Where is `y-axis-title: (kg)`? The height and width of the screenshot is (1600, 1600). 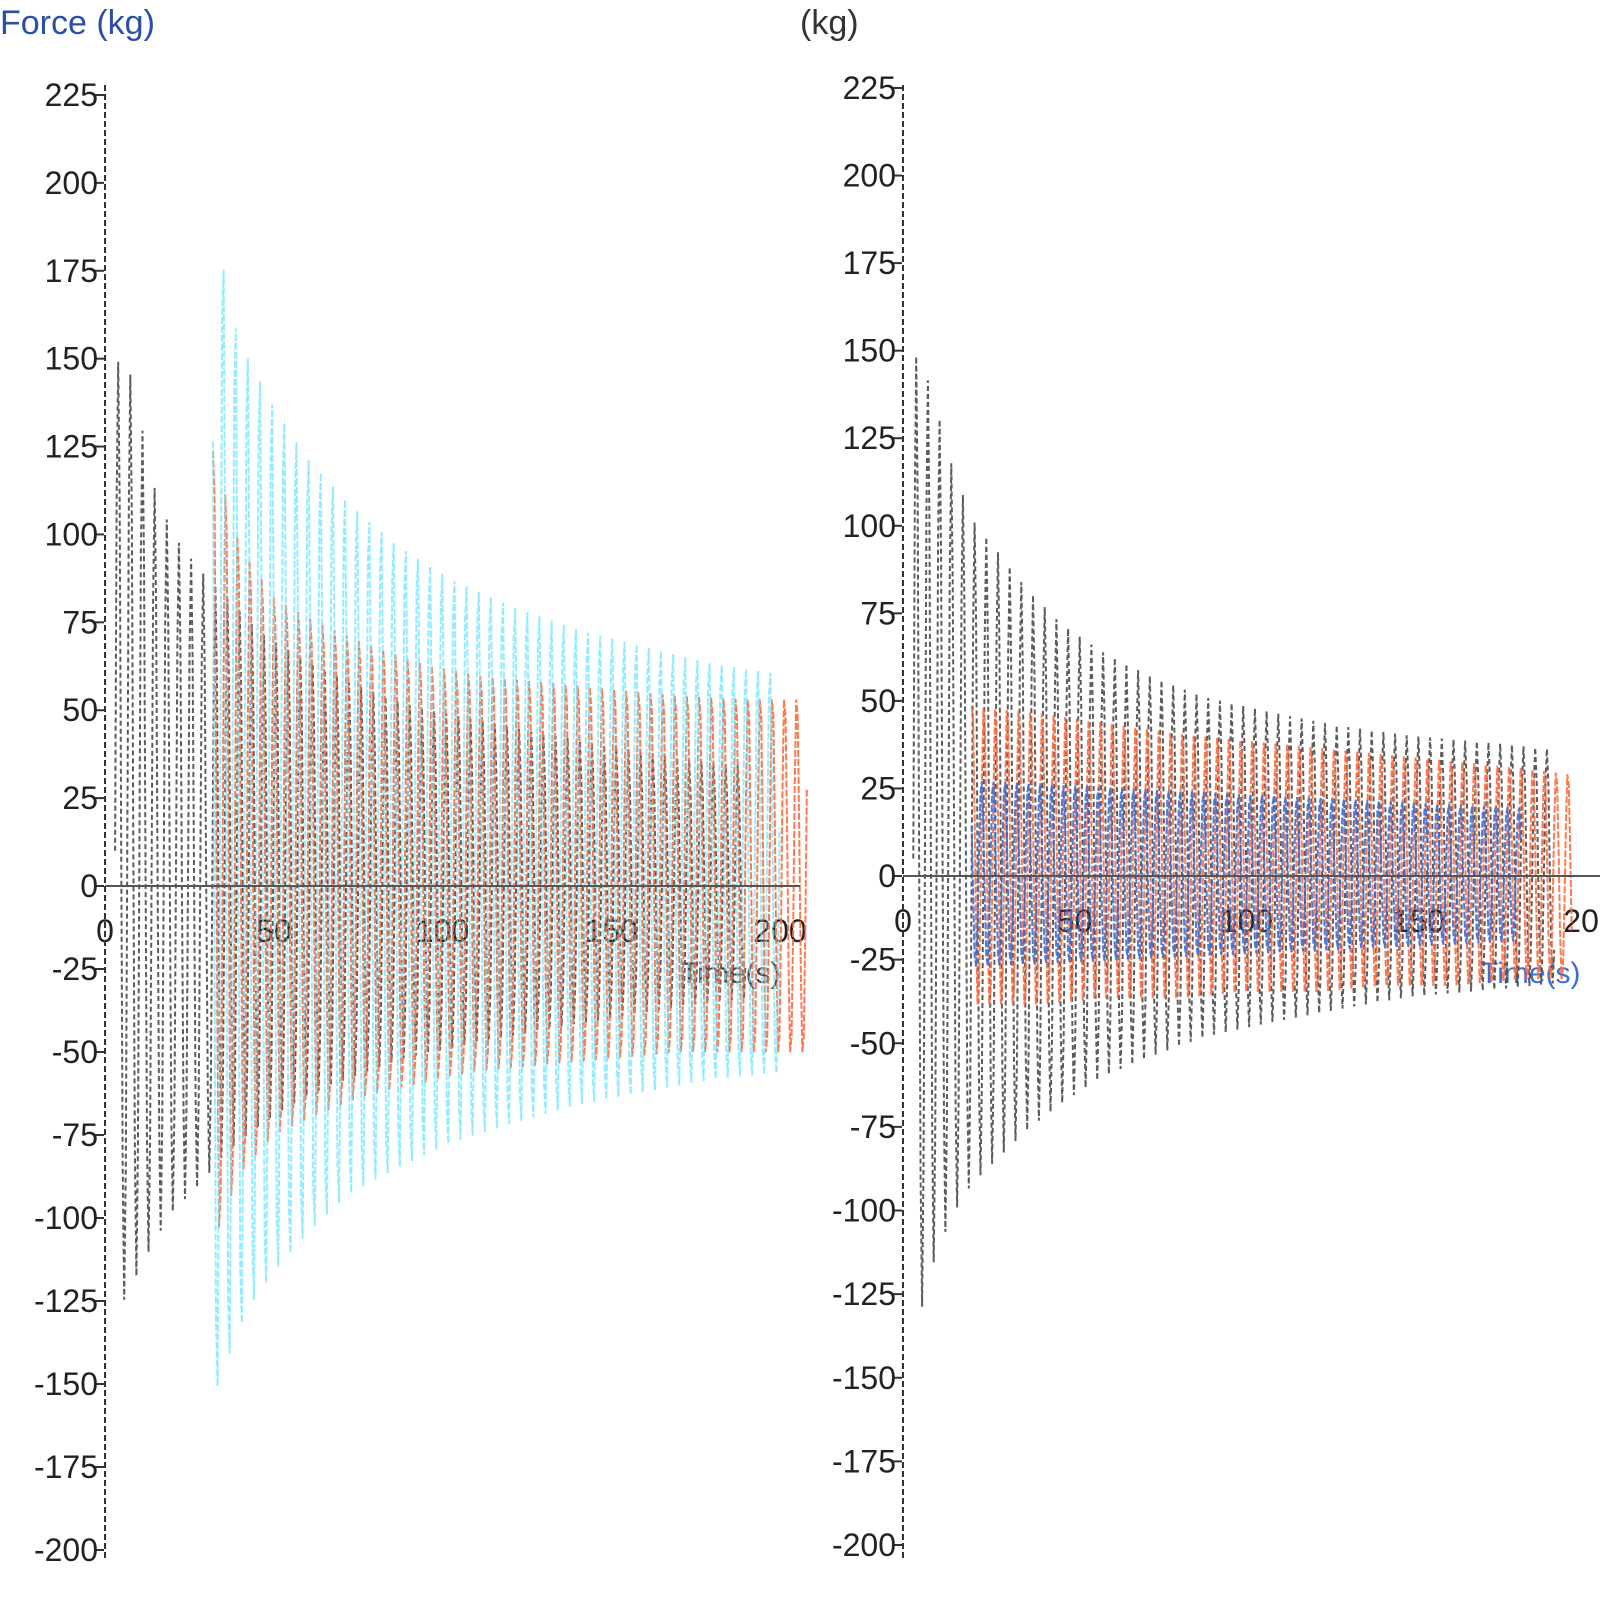
y-axis-title: (kg) is located at coordinates (829, 23).